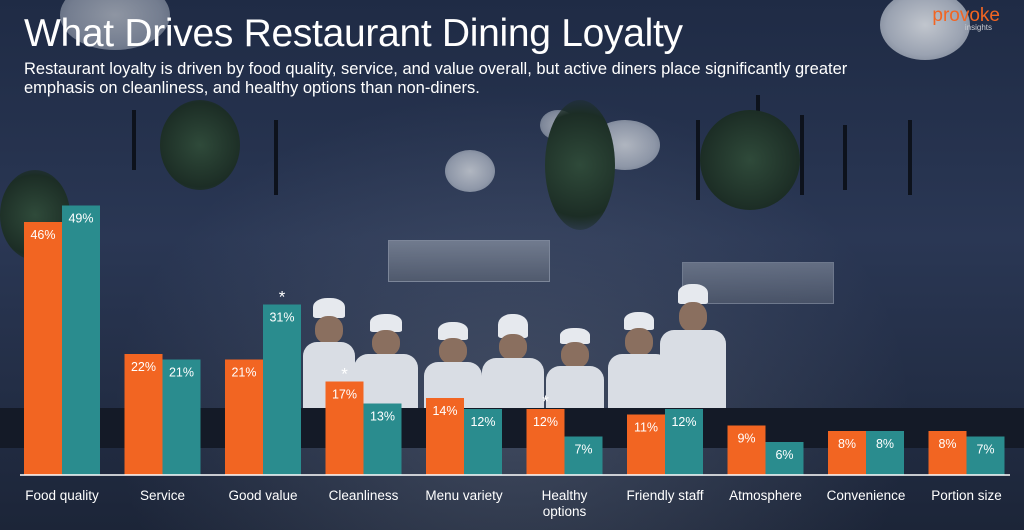  What do you see at coordinates (364, 495) in the screenshot?
I see `category-label: Cleanliness` at bounding box center [364, 495].